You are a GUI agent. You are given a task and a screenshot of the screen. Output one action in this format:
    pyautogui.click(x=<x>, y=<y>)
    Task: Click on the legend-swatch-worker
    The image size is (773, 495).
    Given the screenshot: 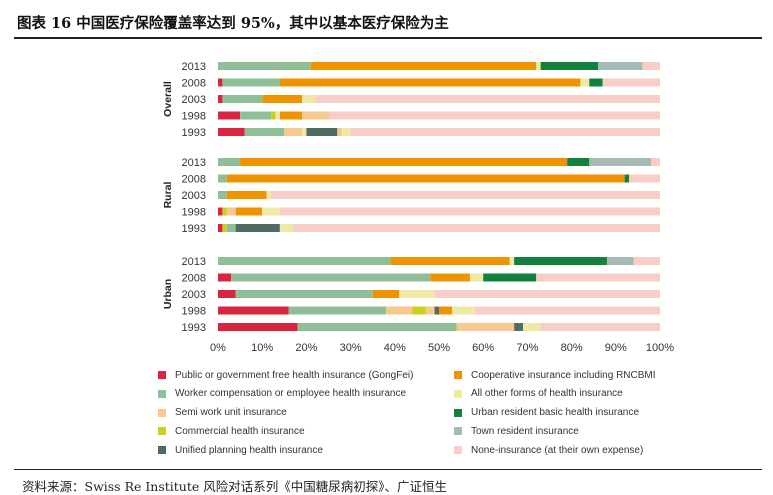 What is the action you would take?
    pyautogui.click(x=162, y=393)
    